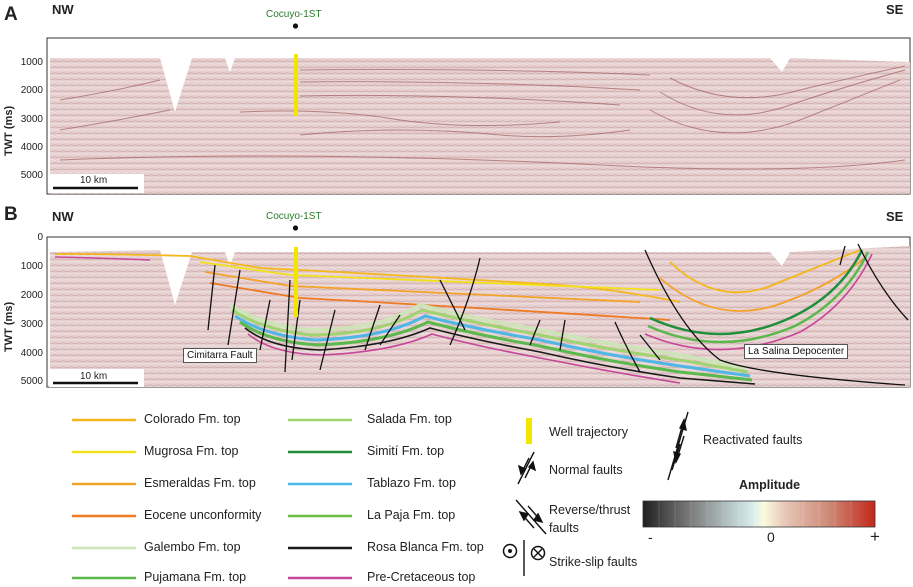 The height and width of the screenshot is (587, 913). Describe the element at coordinates (294, 216) in the screenshot. I see `panel-b-well-name: Cocuyo-1ST` at that location.